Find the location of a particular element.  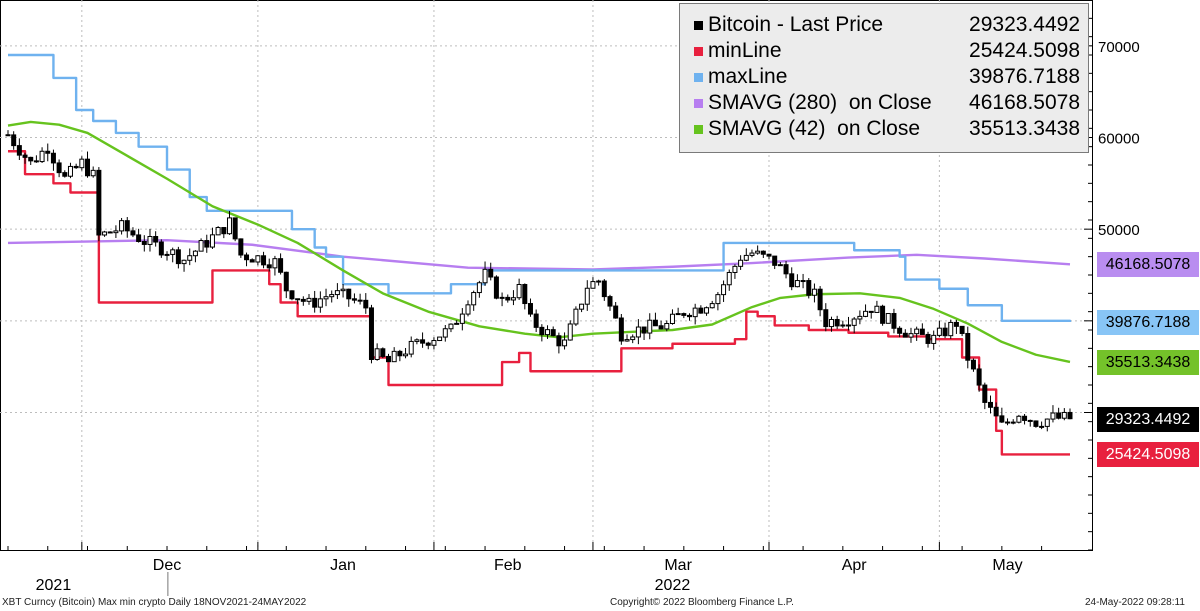

y-tick-label: 70000 is located at coordinates (1119, 47).